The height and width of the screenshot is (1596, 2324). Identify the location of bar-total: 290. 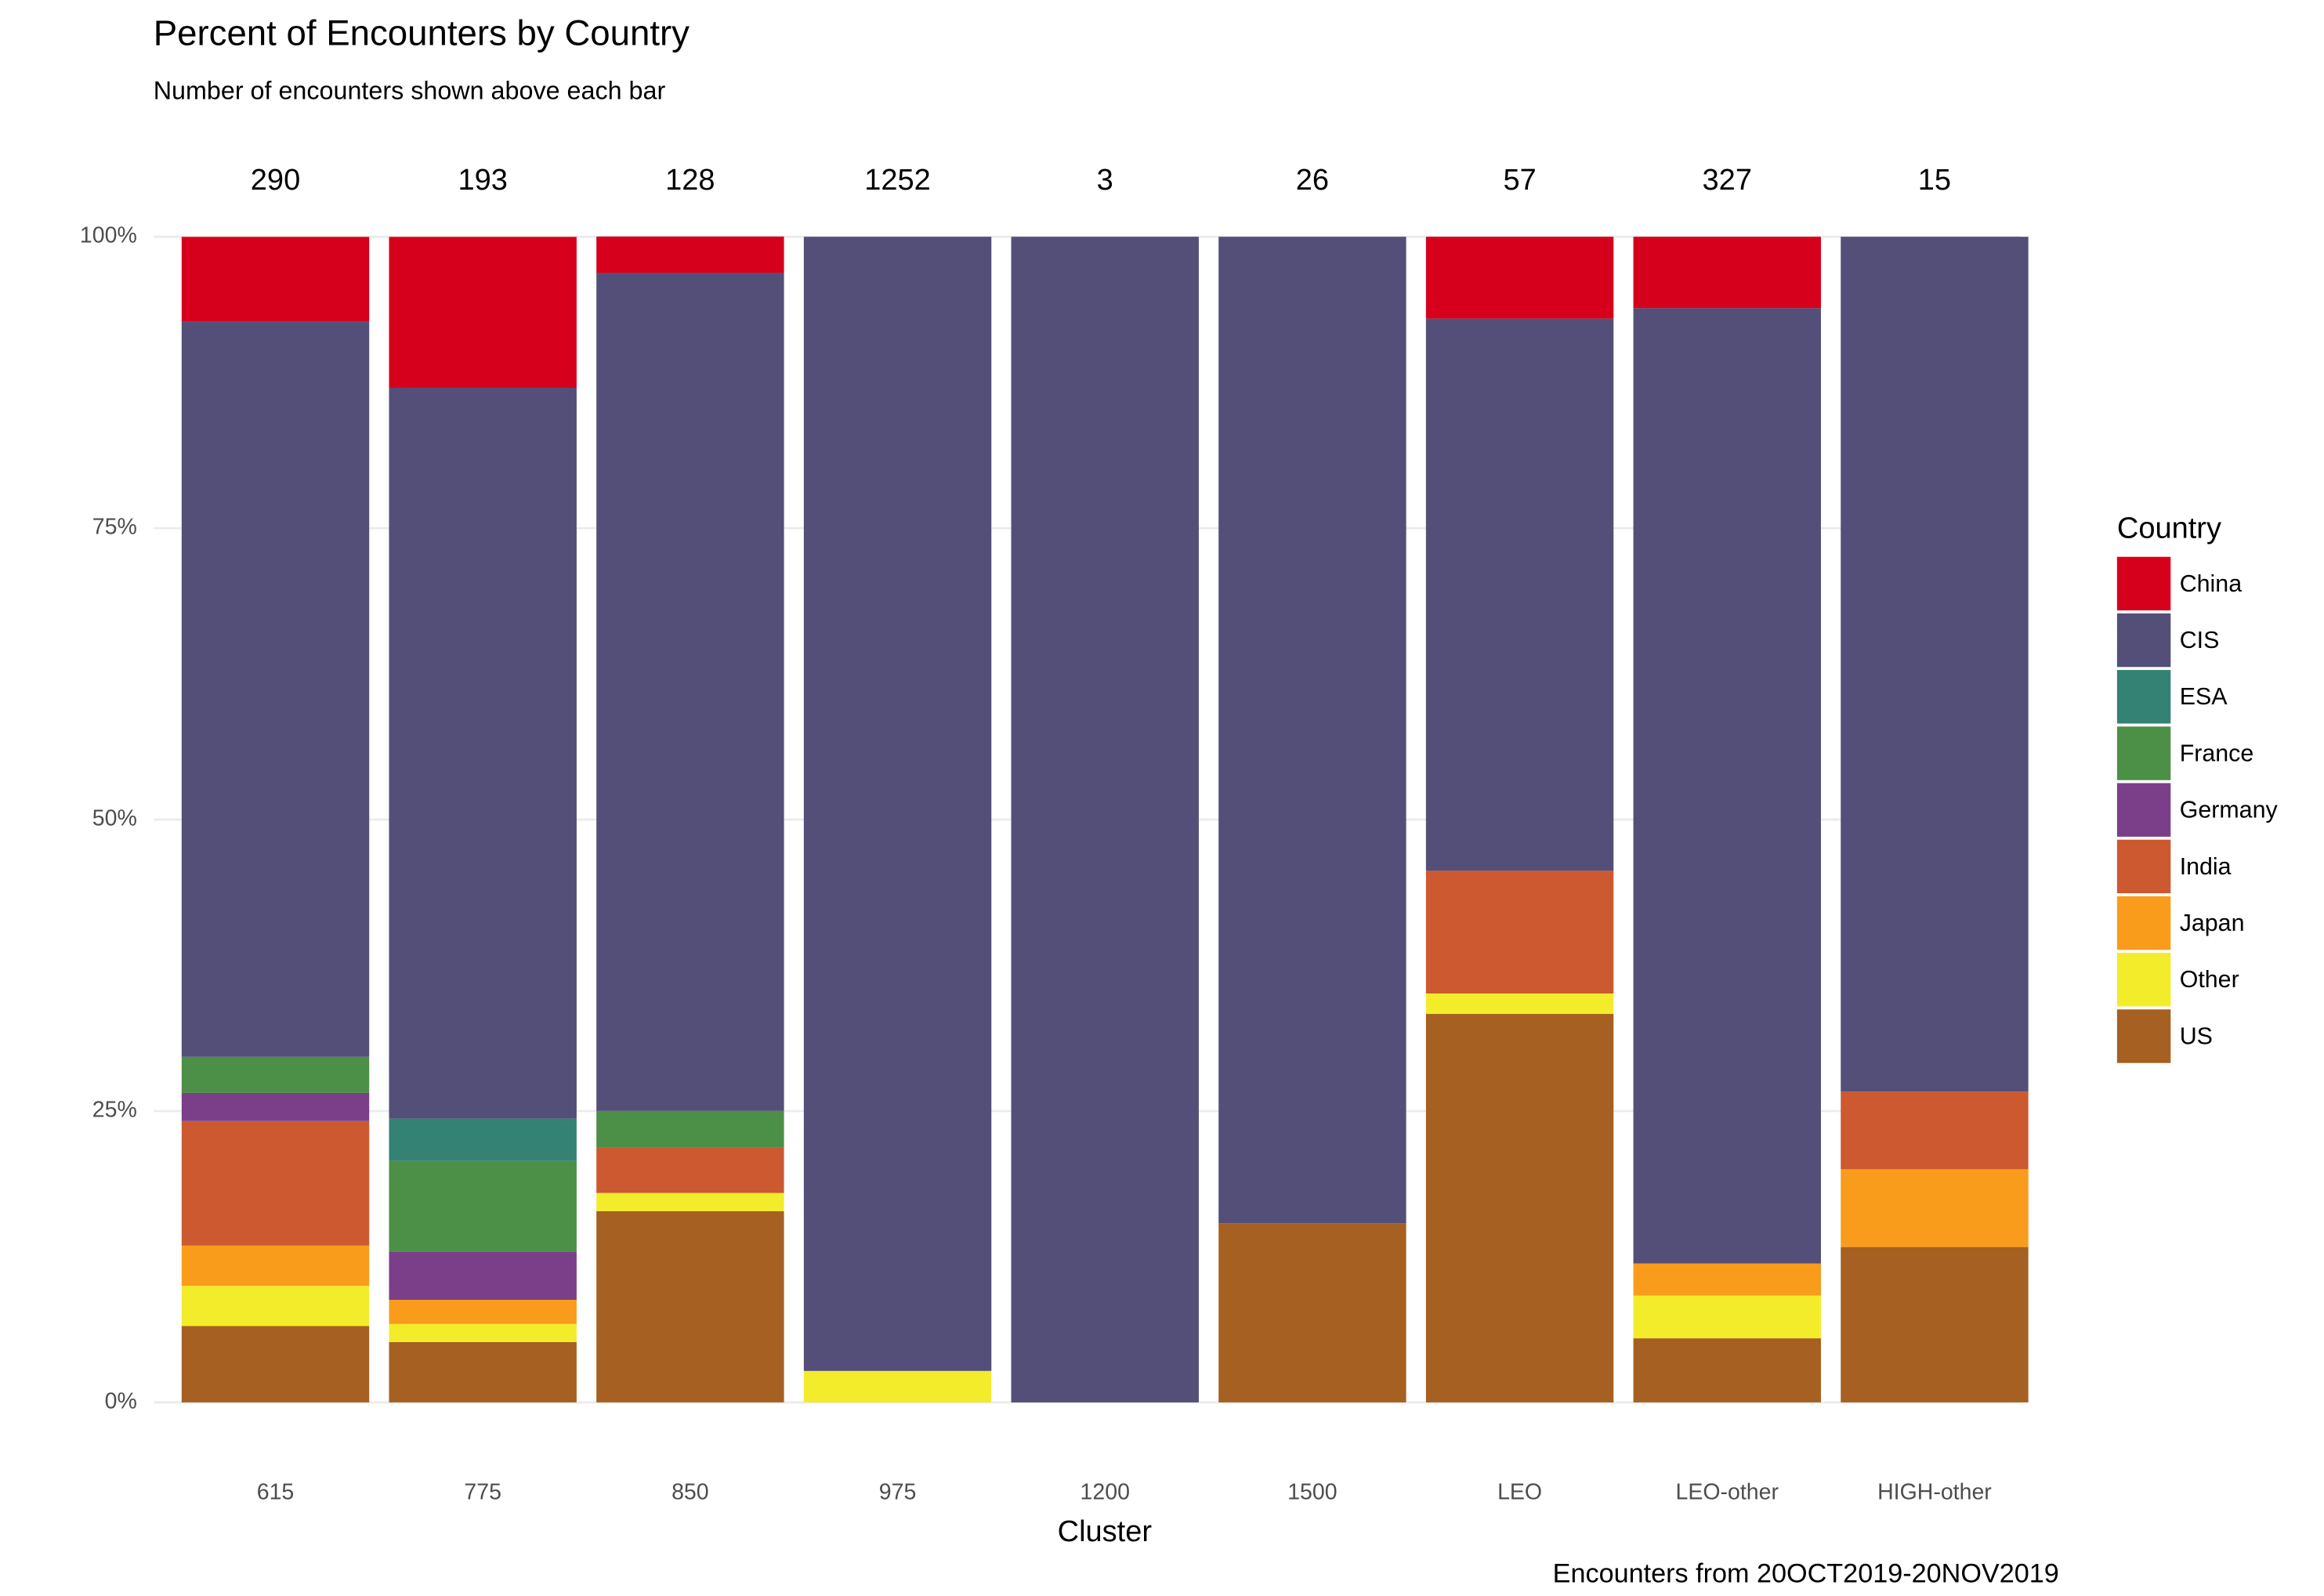
(276, 181).